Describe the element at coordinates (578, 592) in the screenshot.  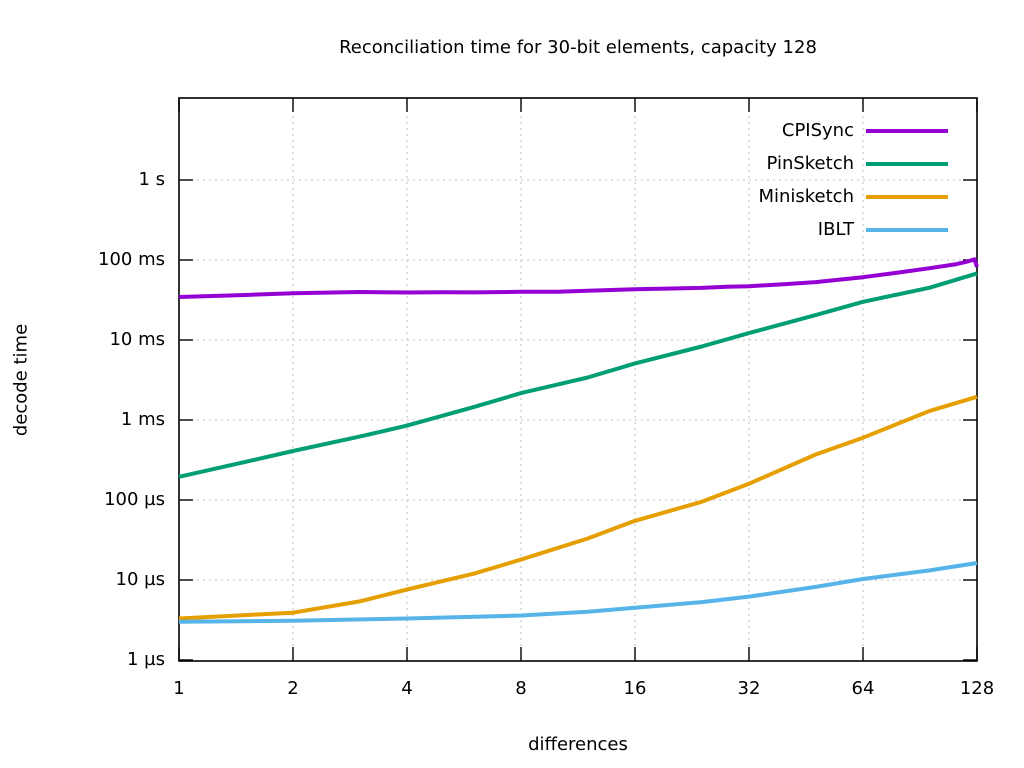
I see `series-line-iblt` at that location.